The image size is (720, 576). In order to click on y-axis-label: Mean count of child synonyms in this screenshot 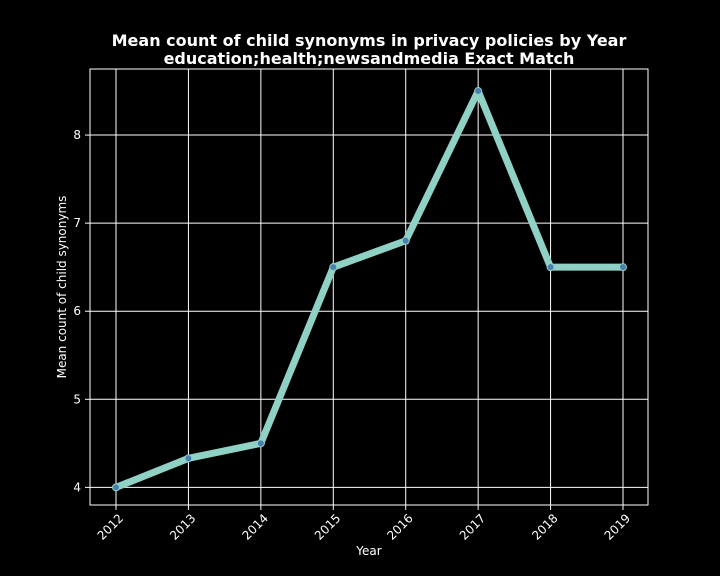, I will do `click(62, 287)`.